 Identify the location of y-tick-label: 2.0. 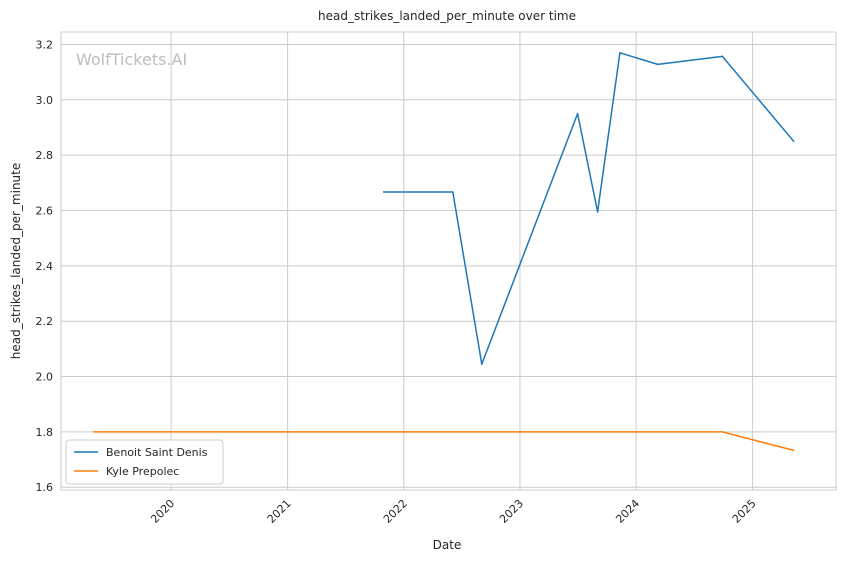
(45, 377).